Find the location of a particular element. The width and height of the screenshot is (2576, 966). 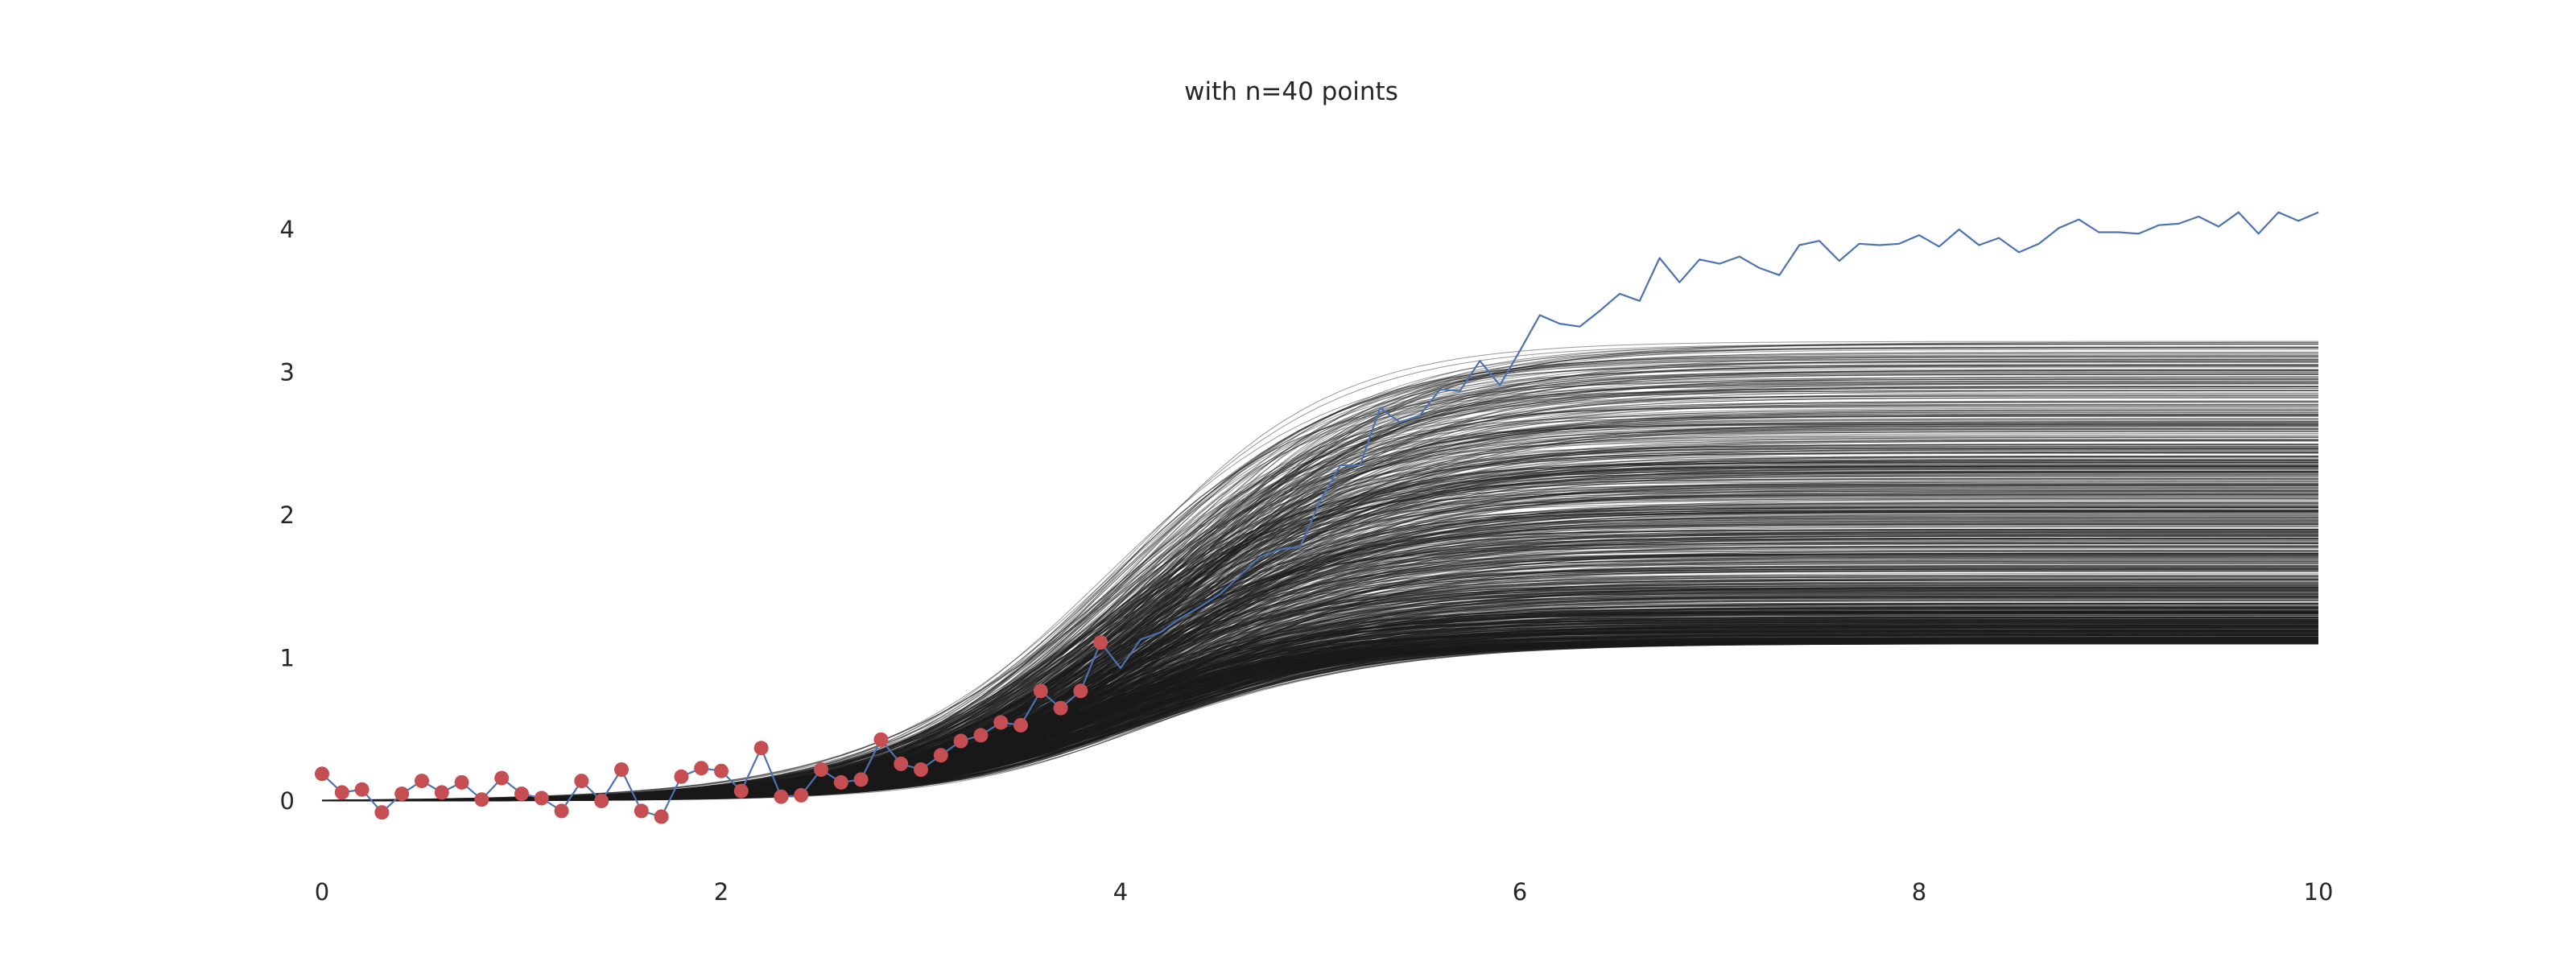

y-tick-label: 1 is located at coordinates (287, 658).